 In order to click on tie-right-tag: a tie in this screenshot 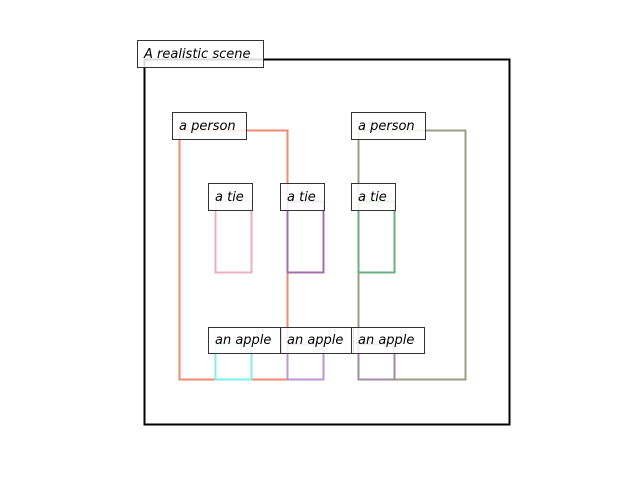, I will do `click(373, 197)`.